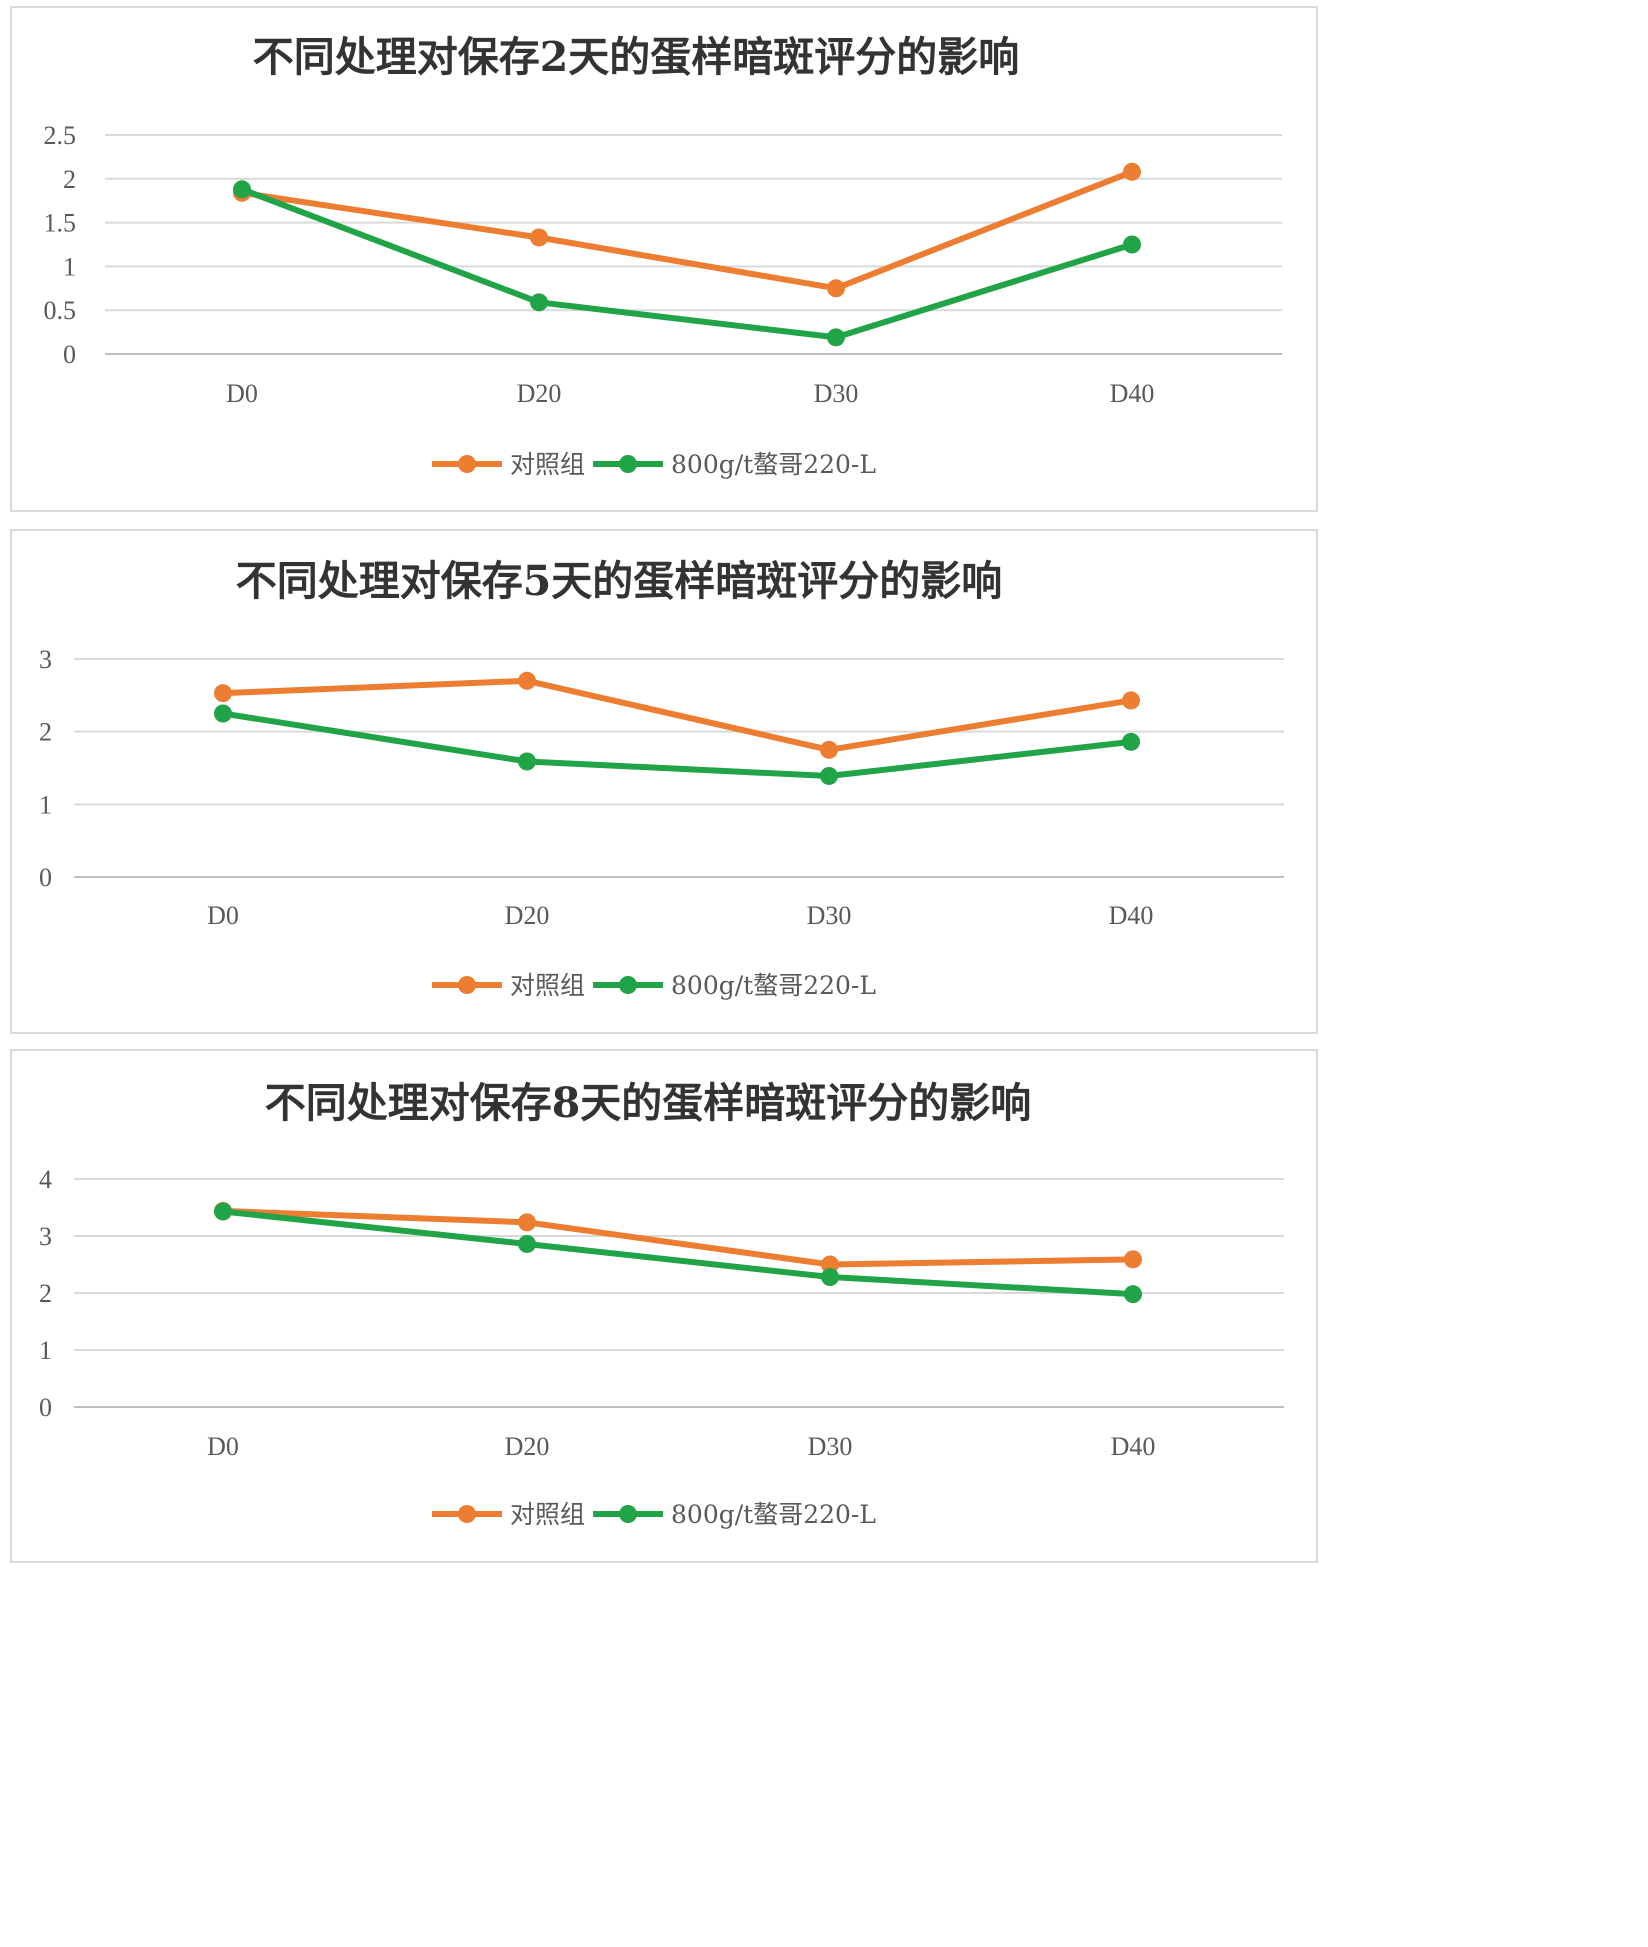 Image resolution: width=1648 pixels, height=1947 pixels. Describe the element at coordinates (45, 1179) in the screenshot. I see `y-tick-label: 4` at that location.